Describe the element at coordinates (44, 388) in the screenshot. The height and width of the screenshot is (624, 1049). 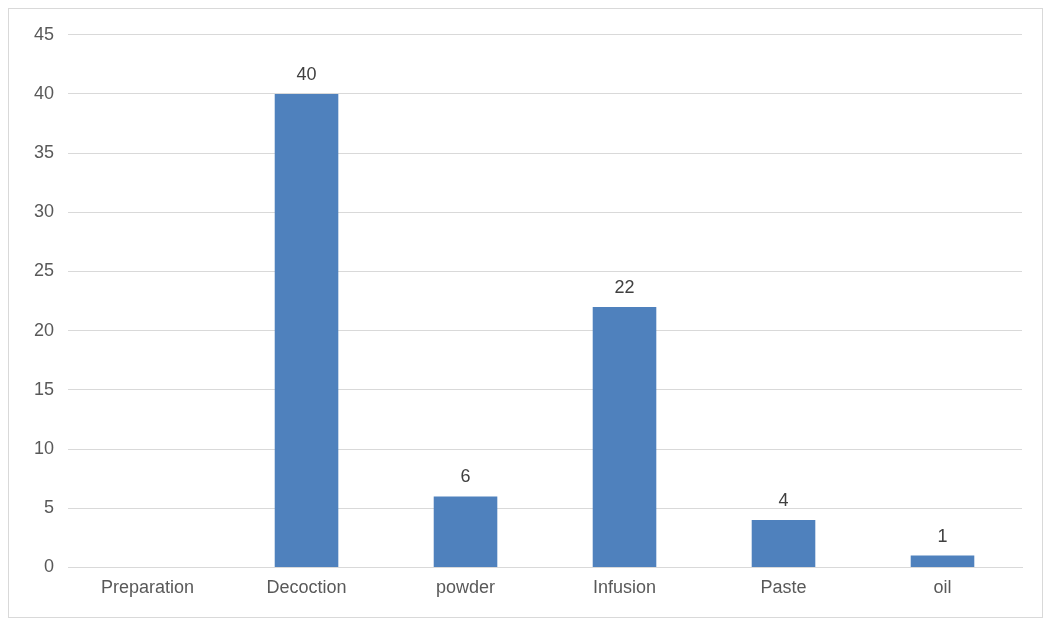
I see `y-tick-label: 15` at that location.